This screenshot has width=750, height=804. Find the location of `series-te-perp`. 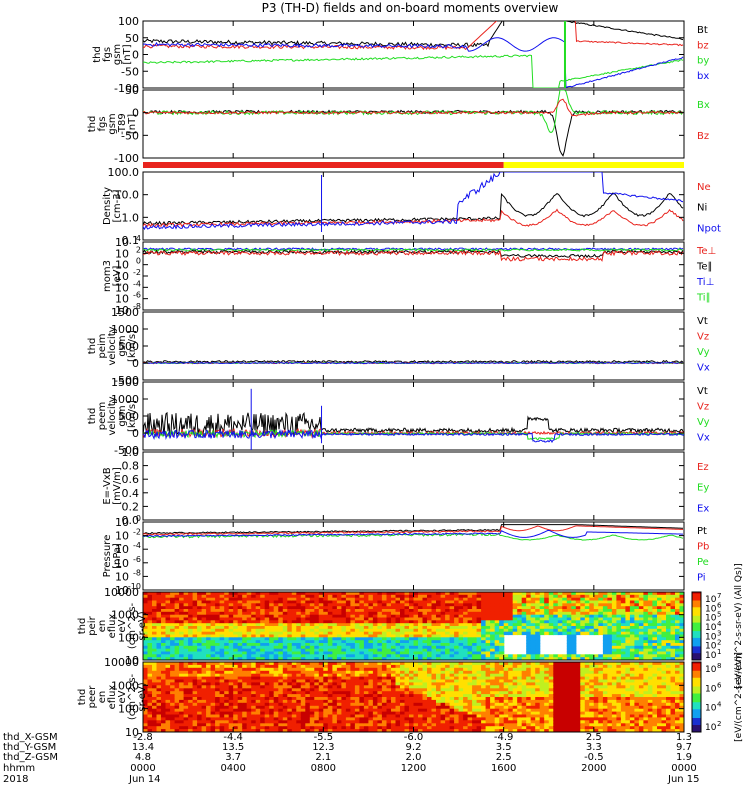

series-te-perp is located at coordinates (413, 256).